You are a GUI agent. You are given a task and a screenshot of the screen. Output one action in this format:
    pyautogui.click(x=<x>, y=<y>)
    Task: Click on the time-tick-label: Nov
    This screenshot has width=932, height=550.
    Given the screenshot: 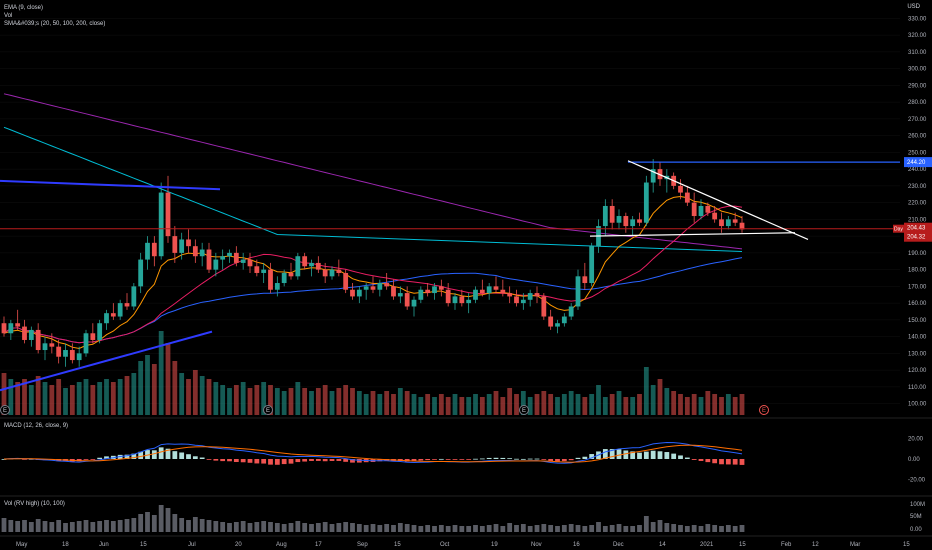 What is the action you would take?
    pyautogui.click(x=536, y=545)
    